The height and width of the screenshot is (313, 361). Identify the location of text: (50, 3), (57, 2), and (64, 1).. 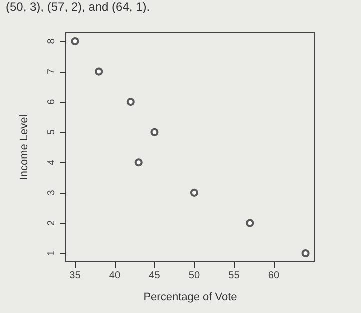
(78, 7).